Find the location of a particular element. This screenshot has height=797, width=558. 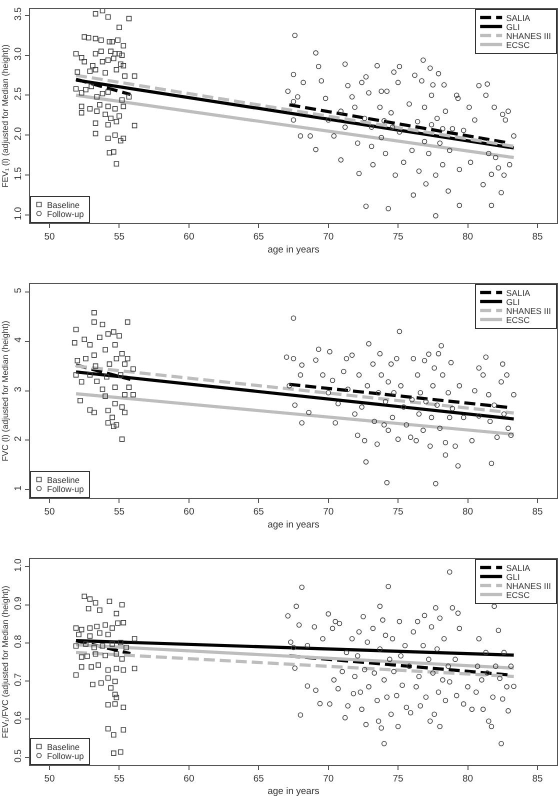

y-tick-label: 0.9 is located at coordinates (18, 603).